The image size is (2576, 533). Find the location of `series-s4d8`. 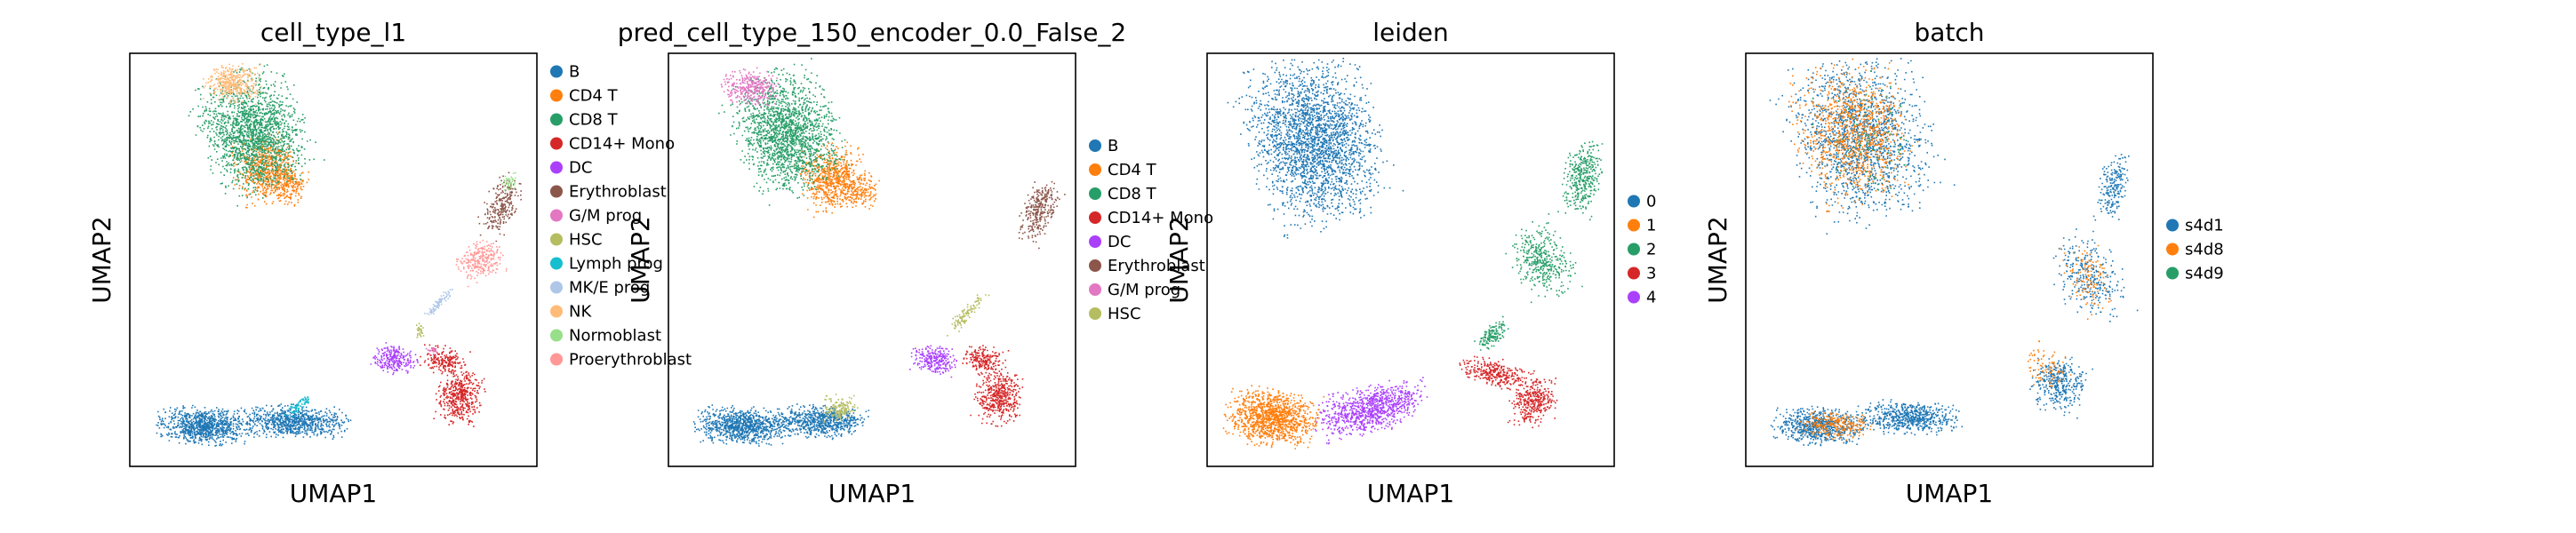

series-s4d8 is located at coordinates (1950, 250).